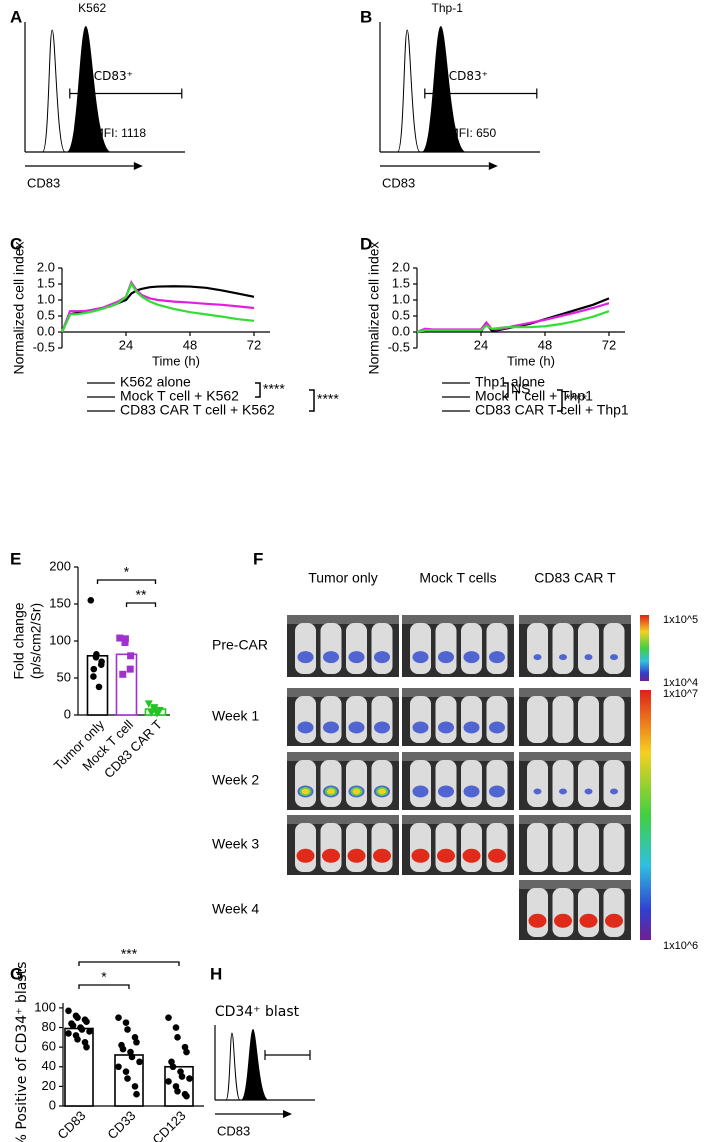  What do you see at coordinates (71, 1125) in the screenshot?
I see `x-tick-label: CD83` at bounding box center [71, 1125].